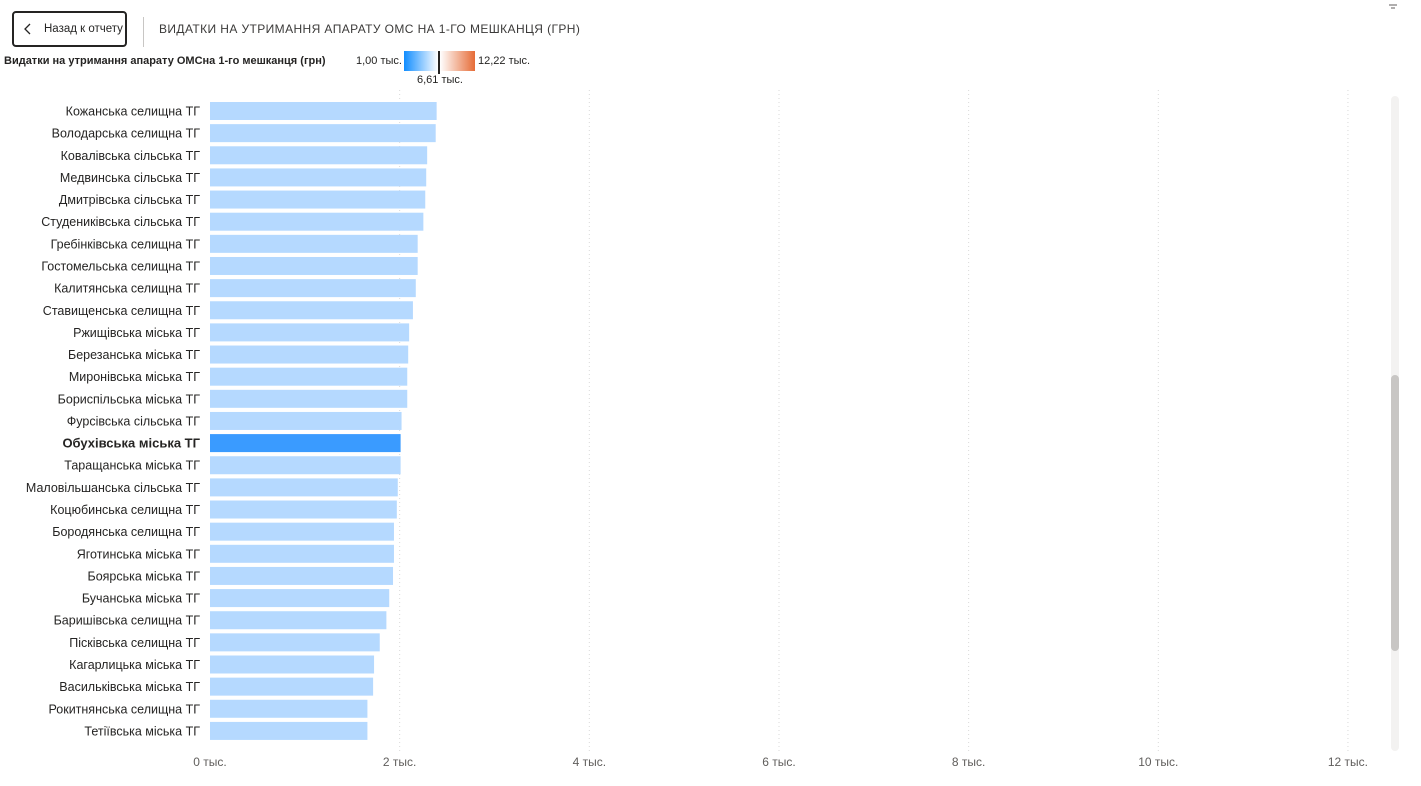 Image resolution: width=1421 pixels, height=786 pixels. Describe the element at coordinates (129, 399) in the screenshot. I see `category-label: Бориспільська міська ТГ` at that location.